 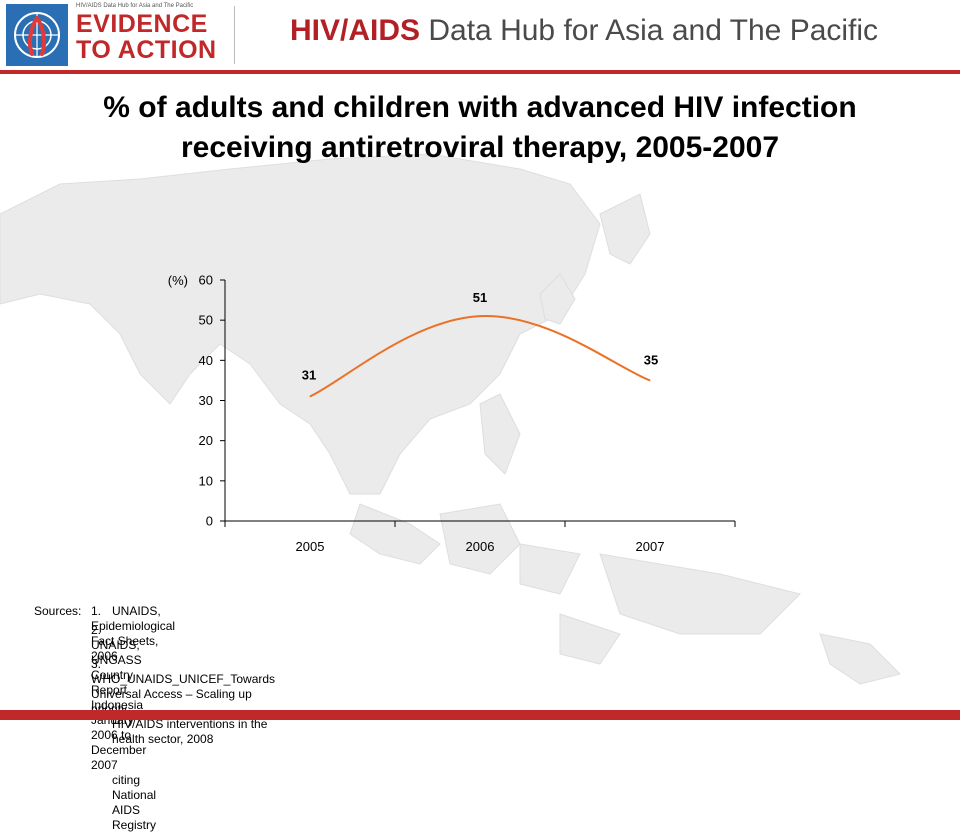 I want to click on x-tick-label: 2006, so click(x=480, y=546).